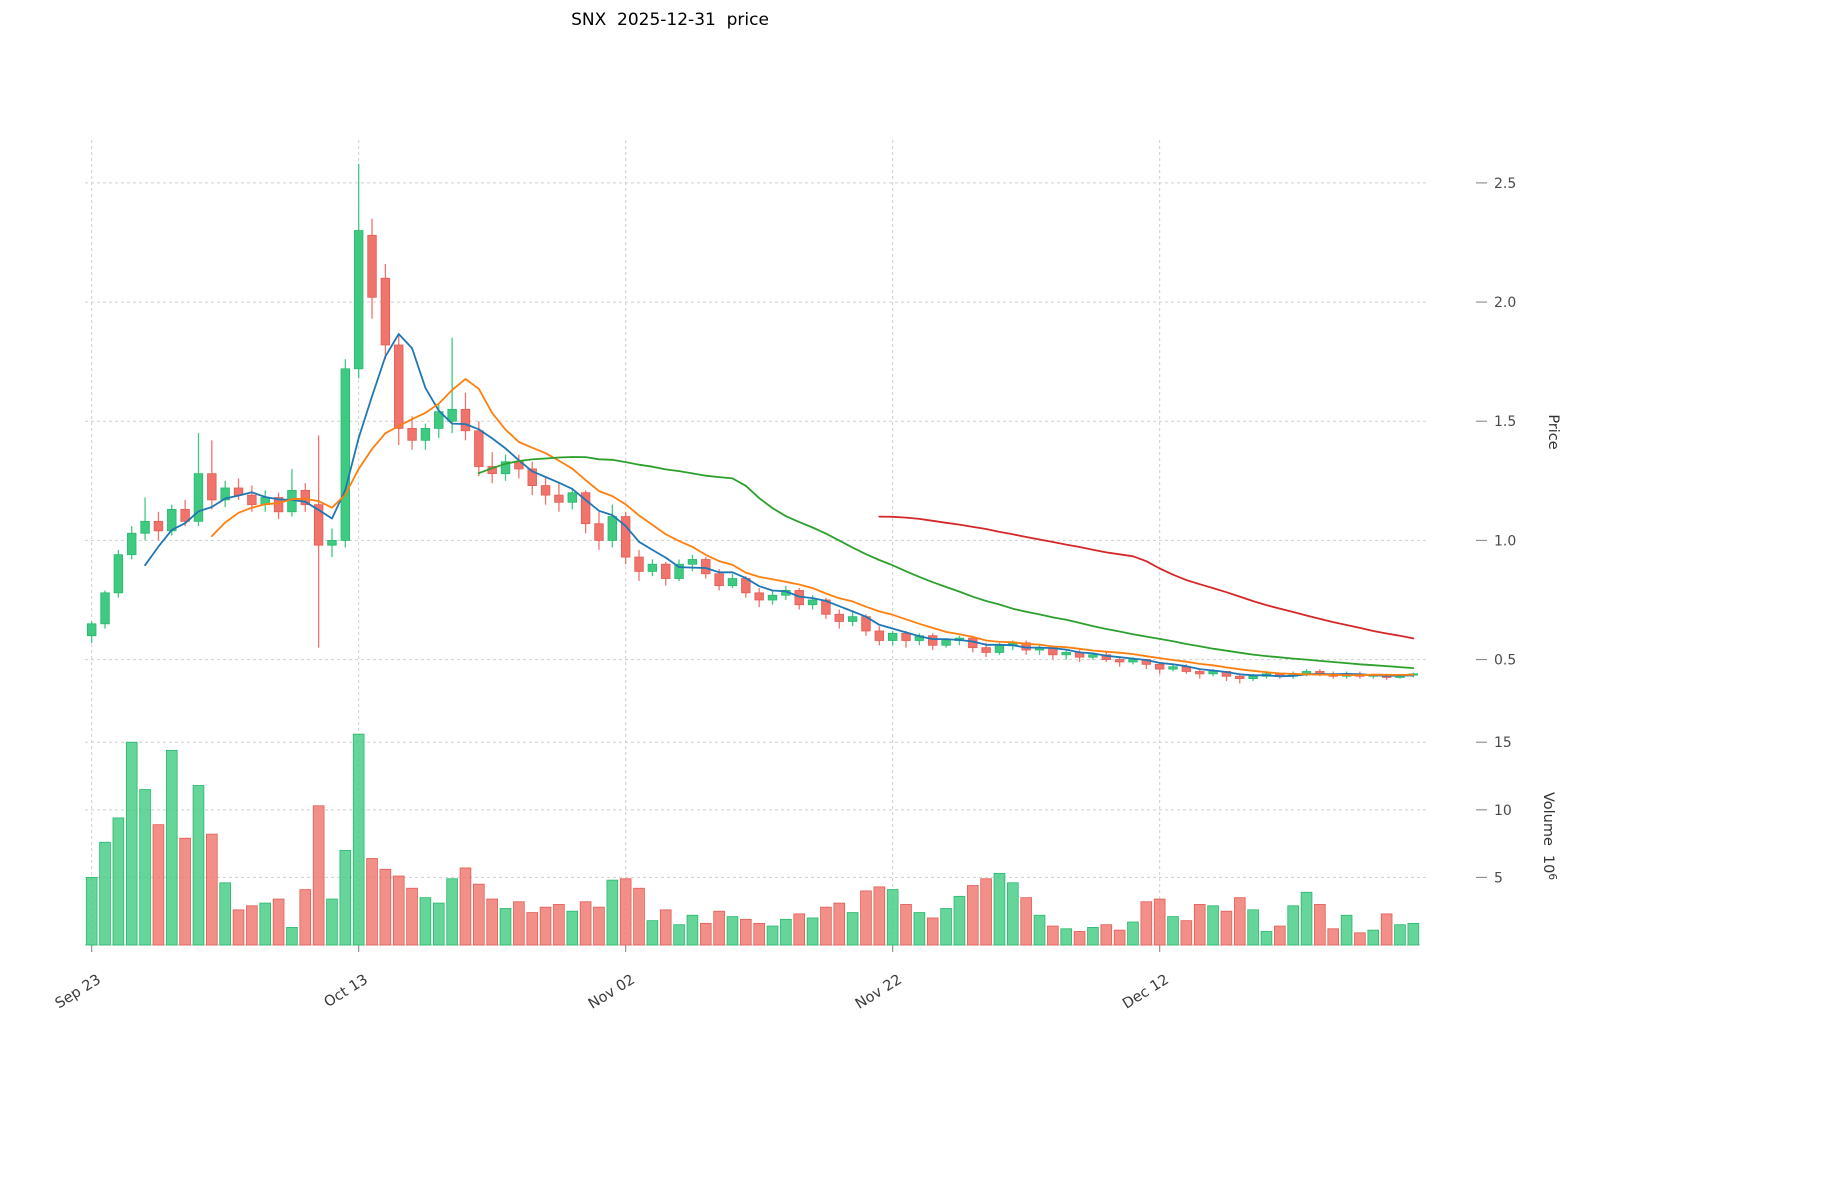 The image size is (1834, 1202). Describe the element at coordinates (1505, 661) in the screenshot. I see `price-tick-label: 0.5` at that location.